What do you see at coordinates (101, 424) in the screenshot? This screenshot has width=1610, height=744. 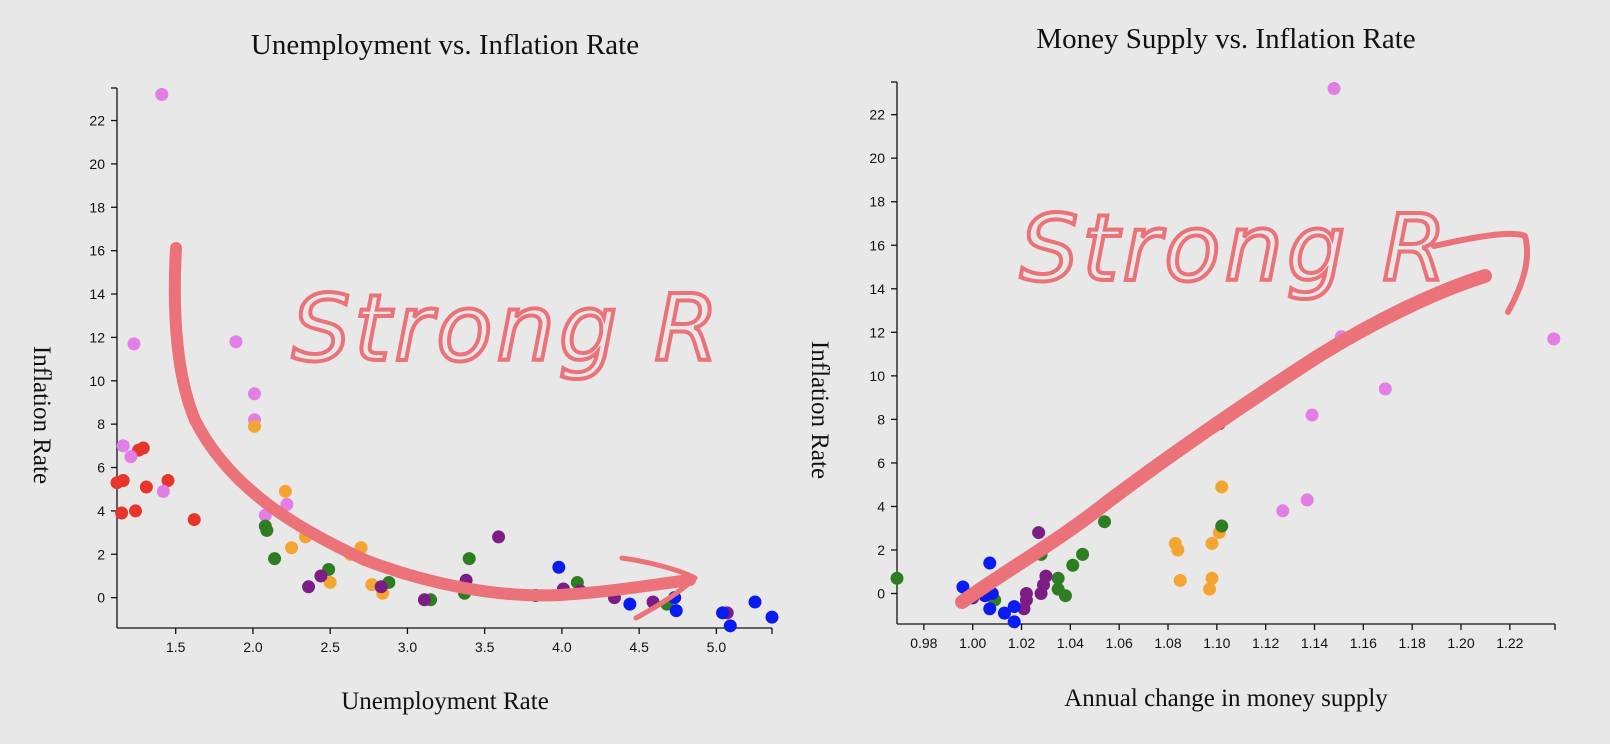 I see `y-tick-label: 8` at bounding box center [101, 424].